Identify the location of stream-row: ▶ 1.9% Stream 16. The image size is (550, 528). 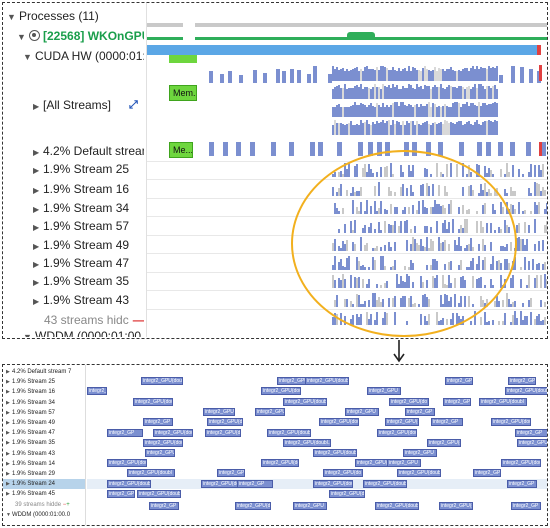
(81, 189).